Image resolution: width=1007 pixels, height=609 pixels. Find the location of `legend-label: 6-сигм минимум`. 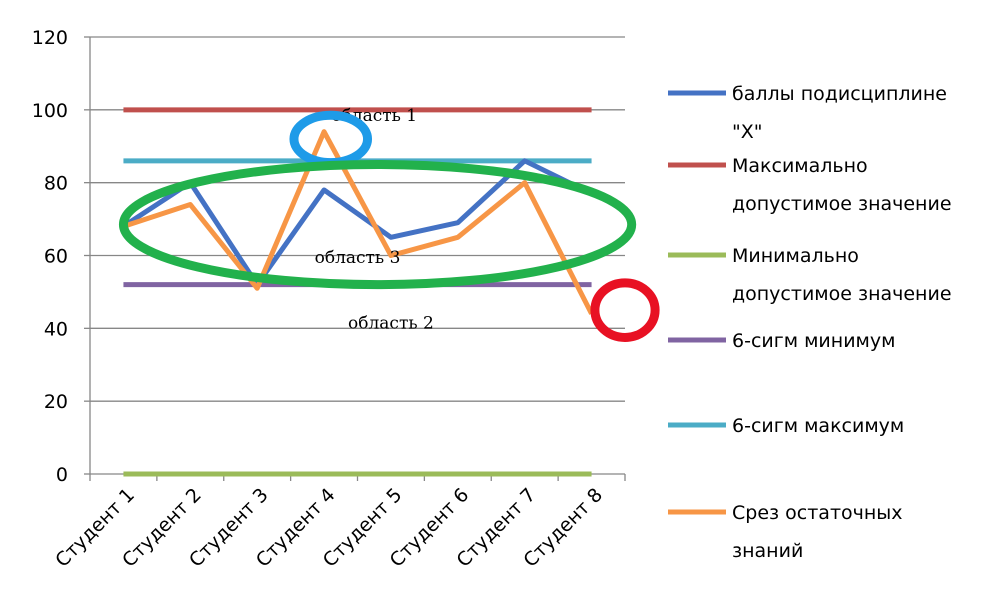

legend-label: 6-сигм минимум is located at coordinates (813, 341).